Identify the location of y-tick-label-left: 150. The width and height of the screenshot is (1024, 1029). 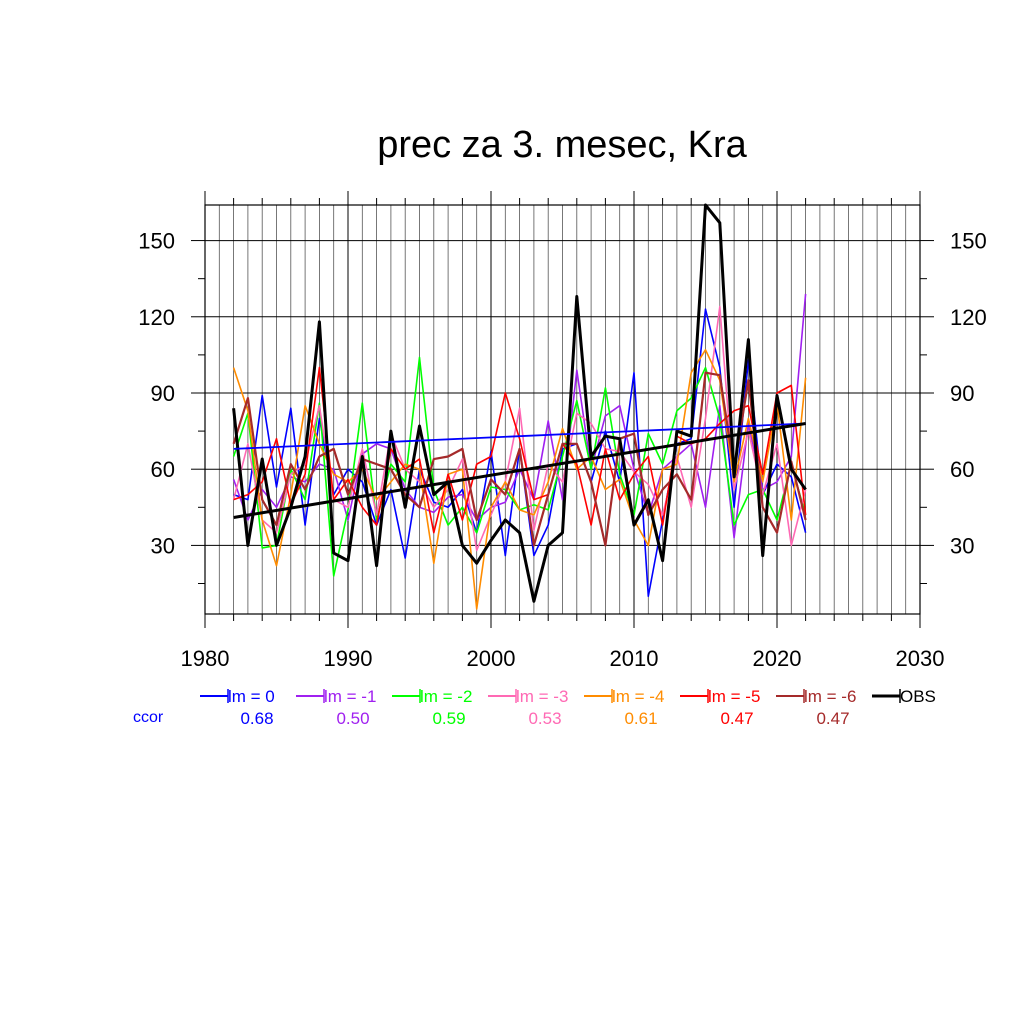
(156, 241).